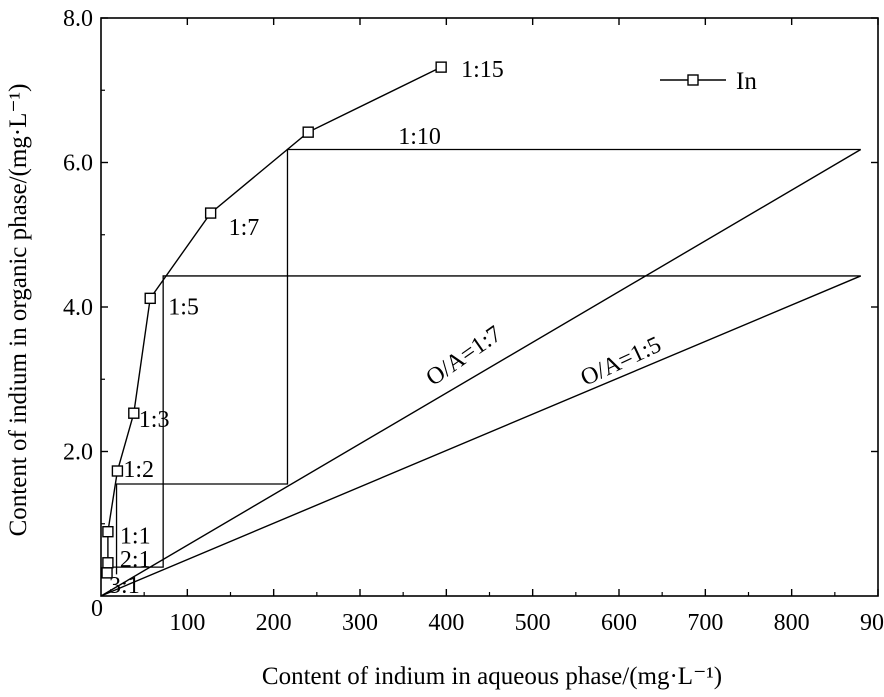 The image size is (884, 697). What do you see at coordinates (138, 470) in the screenshot?
I see `point-label: 1:2` at bounding box center [138, 470].